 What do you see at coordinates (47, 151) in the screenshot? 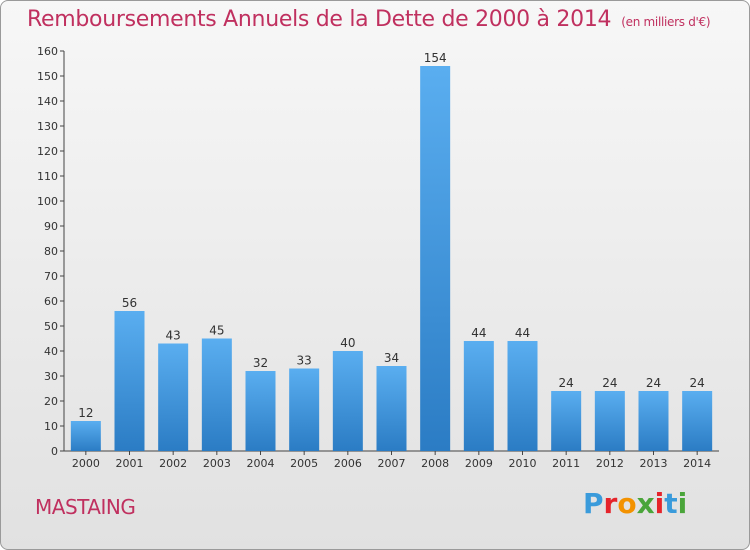
I see `y-tick-label: 120` at bounding box center [47, 151].